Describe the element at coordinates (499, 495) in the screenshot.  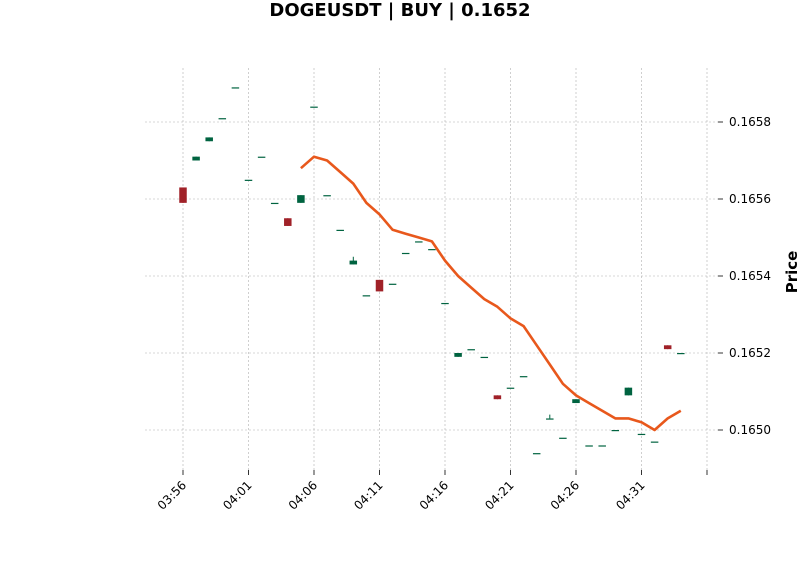
I see `x-tick-label: 04:21` at that location.